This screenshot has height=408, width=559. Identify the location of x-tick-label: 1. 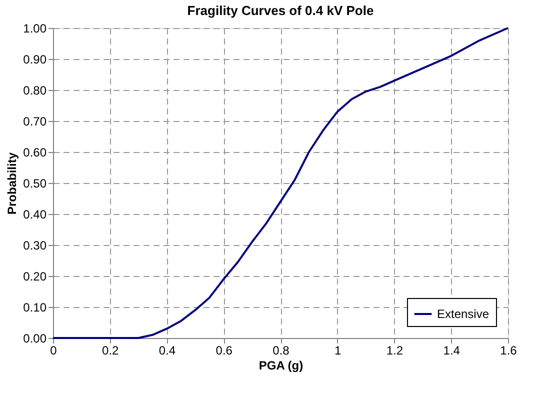
(338, 351).